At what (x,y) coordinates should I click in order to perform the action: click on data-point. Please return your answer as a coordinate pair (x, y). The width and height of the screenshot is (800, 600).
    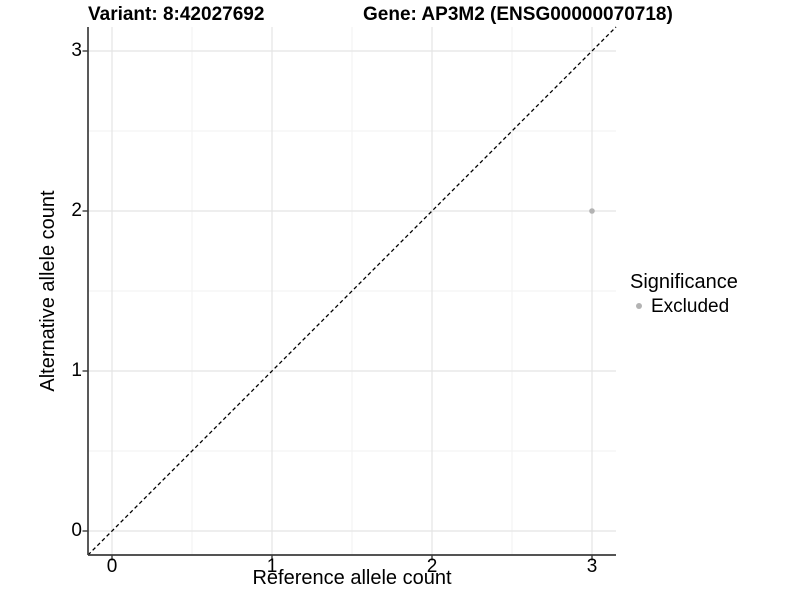
    Looking at the image, I should click on (592, 211).